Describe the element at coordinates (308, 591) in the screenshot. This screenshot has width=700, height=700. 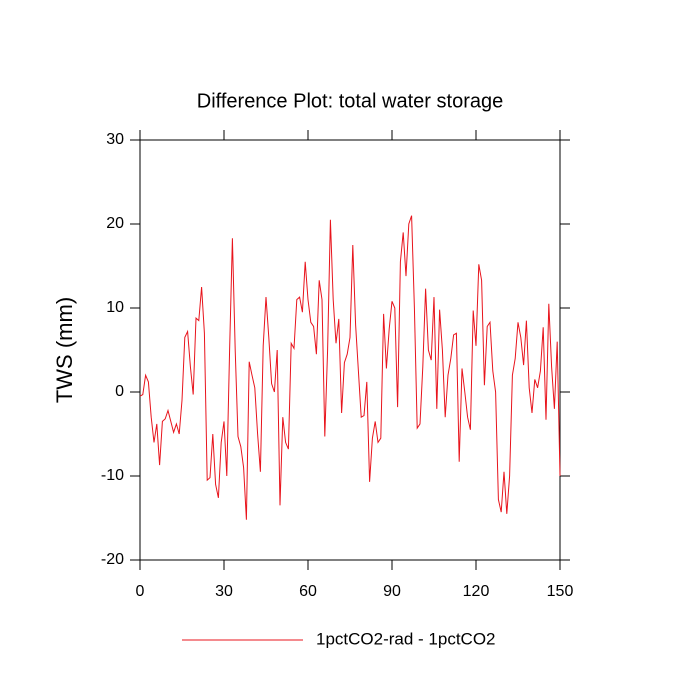
I see `x-tick-label: 60` at that location.